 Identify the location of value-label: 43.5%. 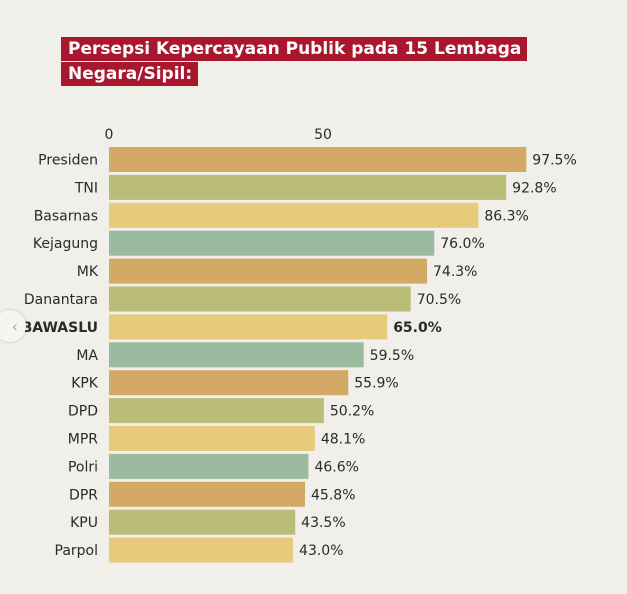
(323, 523).